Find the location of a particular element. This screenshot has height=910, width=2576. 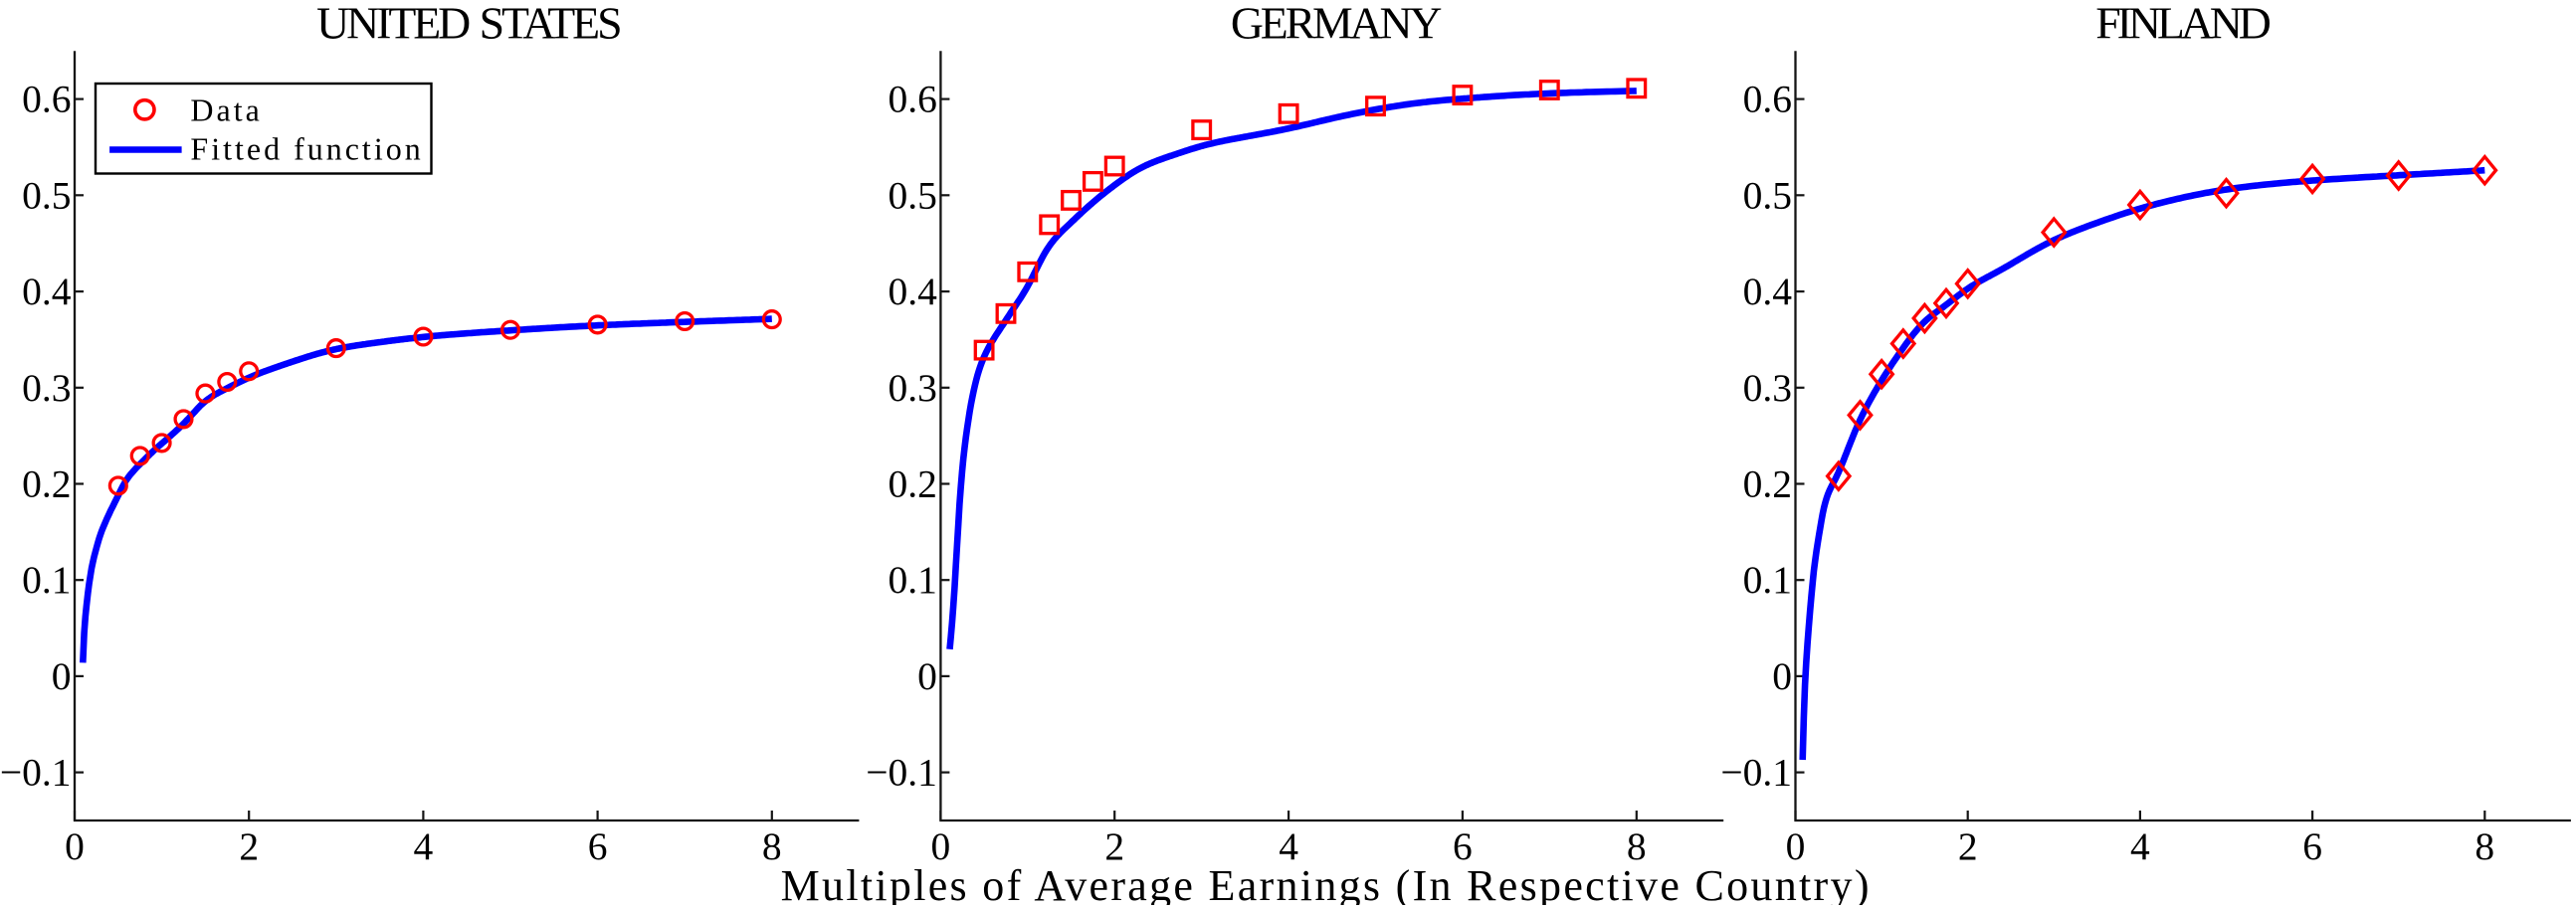

svg-text: GERMANY is located at coordinates (1336, 24).